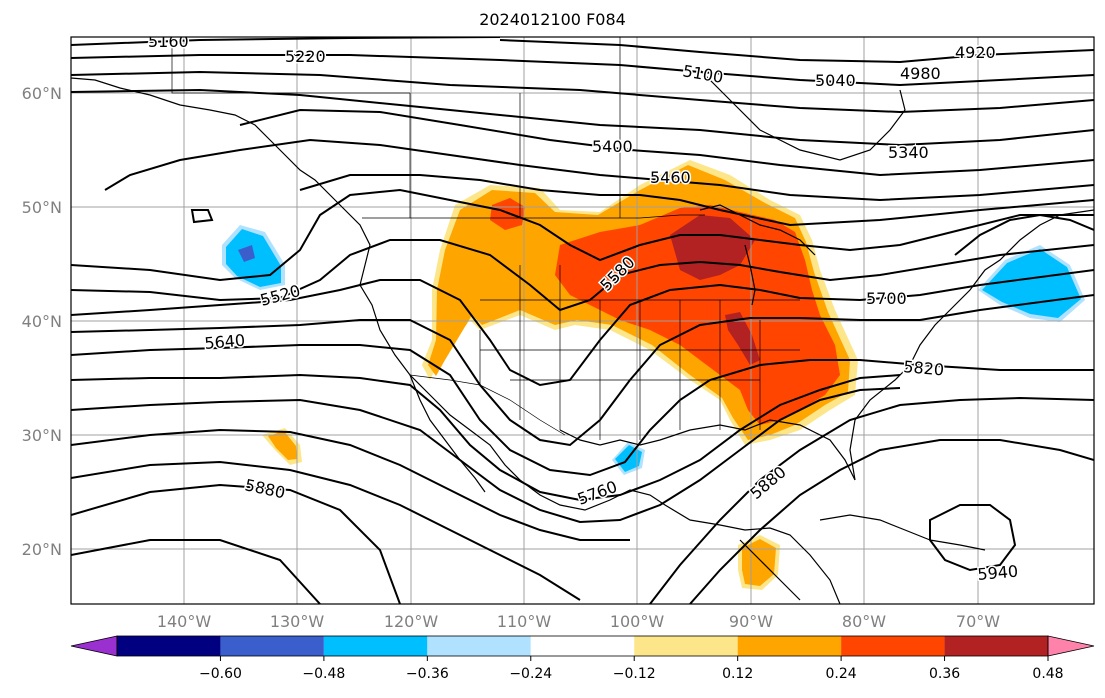 Image resolution: width=1105 pixels, height=698 pixels. Describe the element at coordinates (220, 674) in the screenshot. I see `colorbar-tick-label: −0.60` at that location.